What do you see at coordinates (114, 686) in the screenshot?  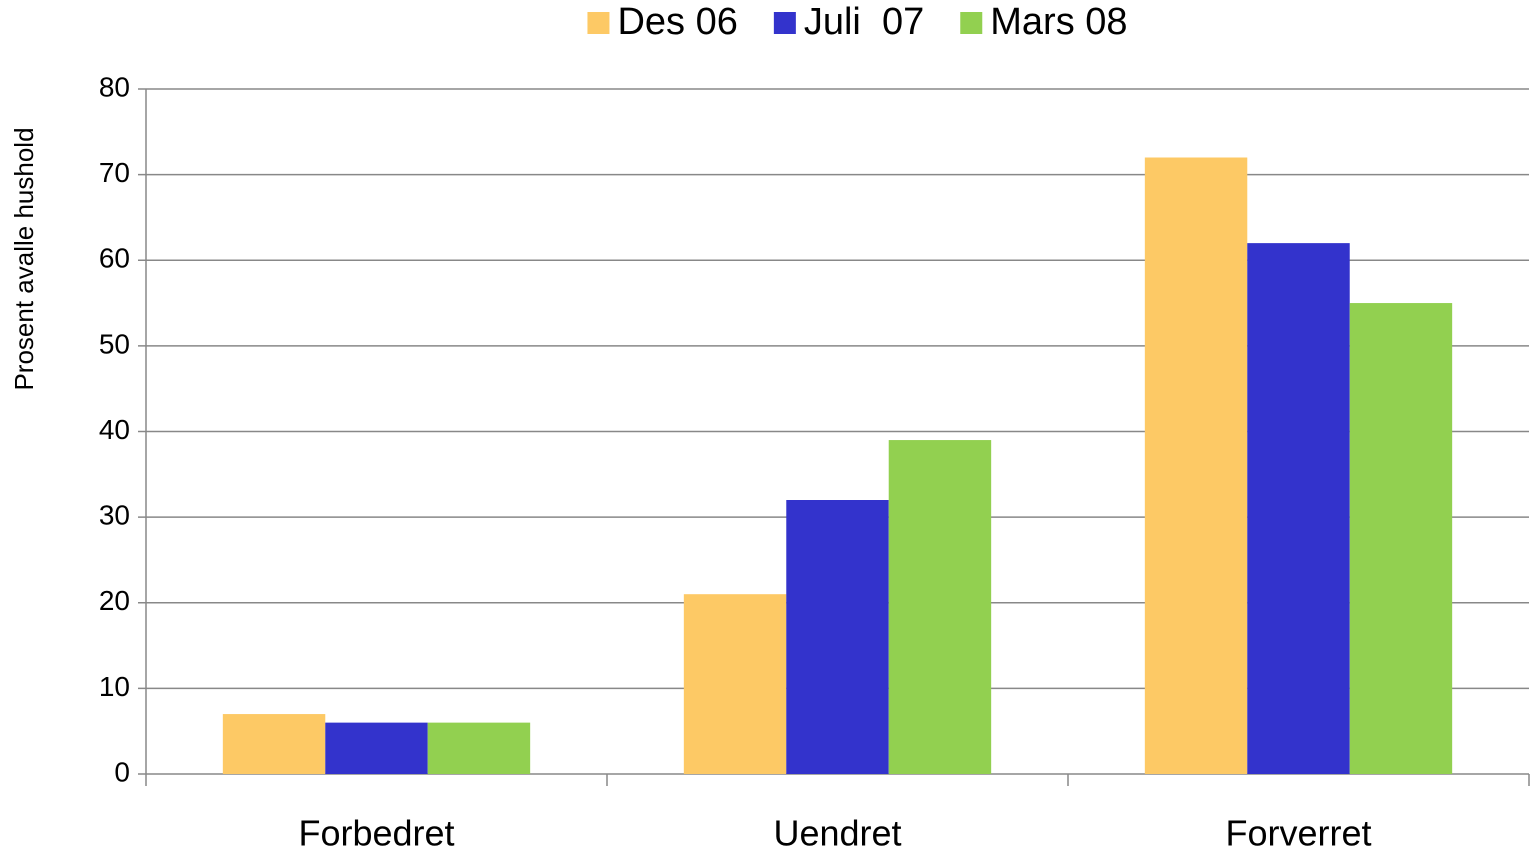 I see `y-tick-label: 10` at bounding box center [114, 686].